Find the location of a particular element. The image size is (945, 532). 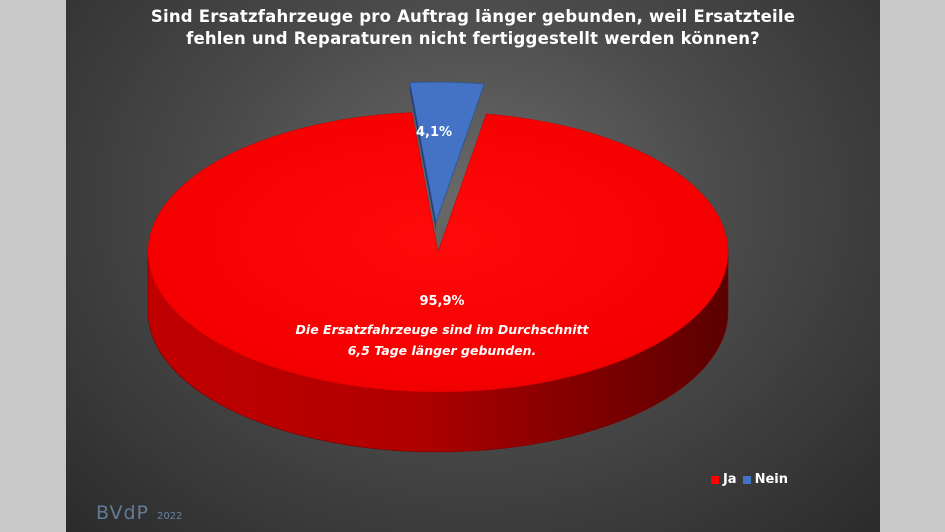

brand: BVdP 2022 is located at coordinates (139, 513).